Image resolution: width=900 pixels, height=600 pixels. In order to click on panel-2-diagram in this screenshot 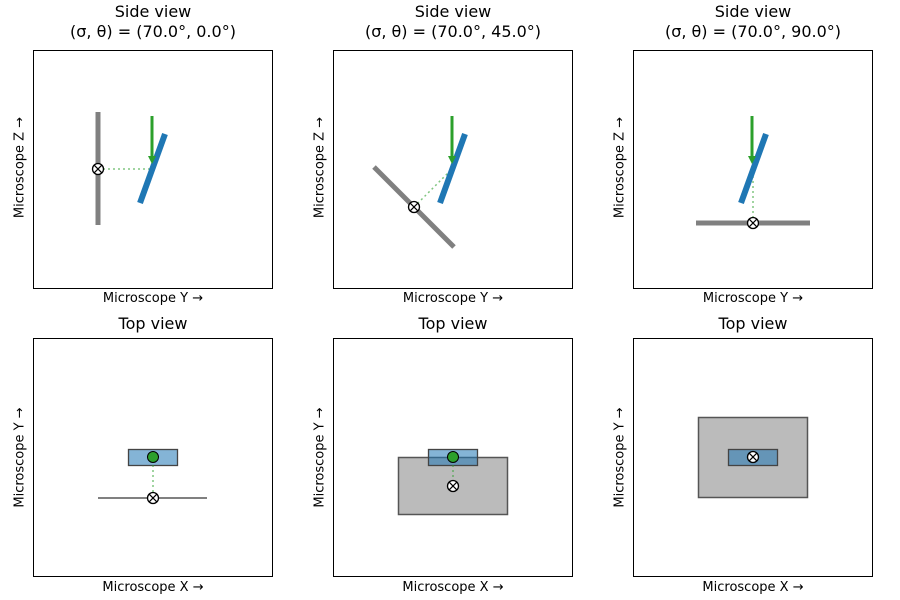, I will do `click(420, 182)`.